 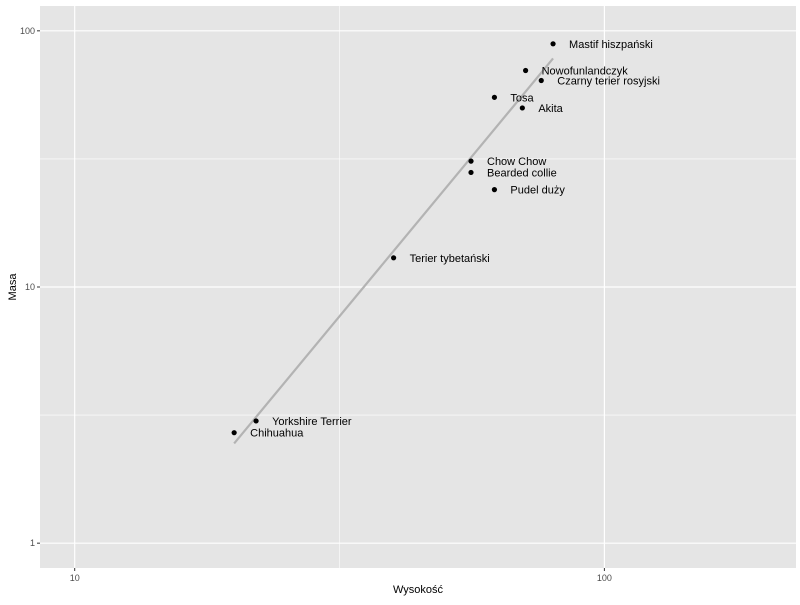 What do you see at coordinates (604, 578) in the screenshot?
I see `x-tick-label: 100` at bounding box center [604, 578].